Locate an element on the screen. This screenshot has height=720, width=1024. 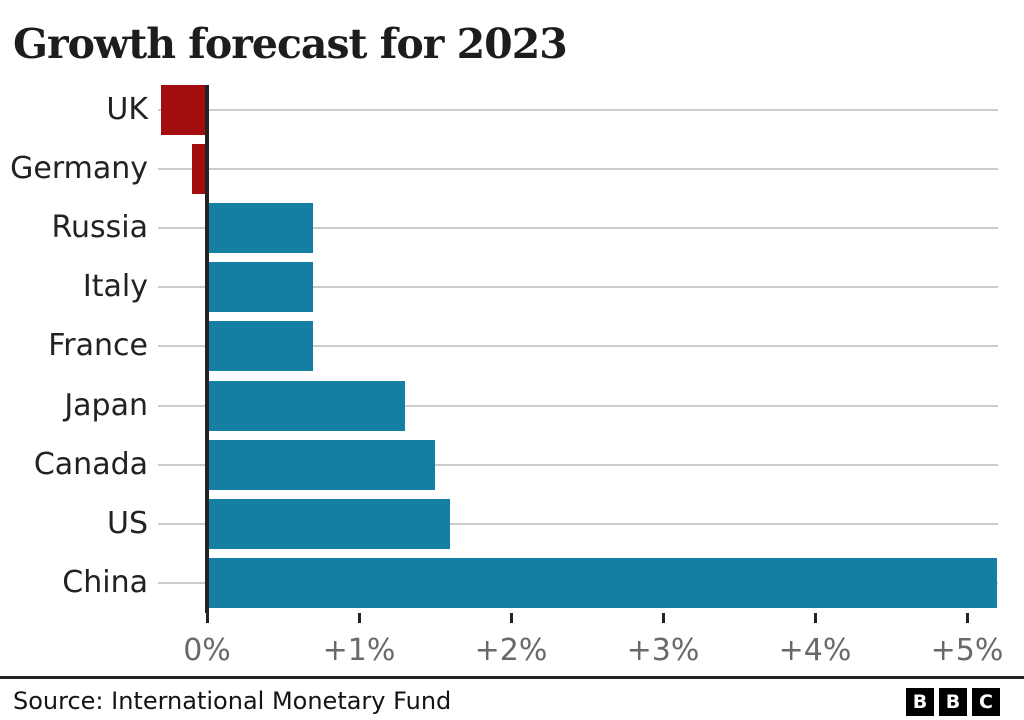
category-label-uk: UK is located at coordinates (127, 109).